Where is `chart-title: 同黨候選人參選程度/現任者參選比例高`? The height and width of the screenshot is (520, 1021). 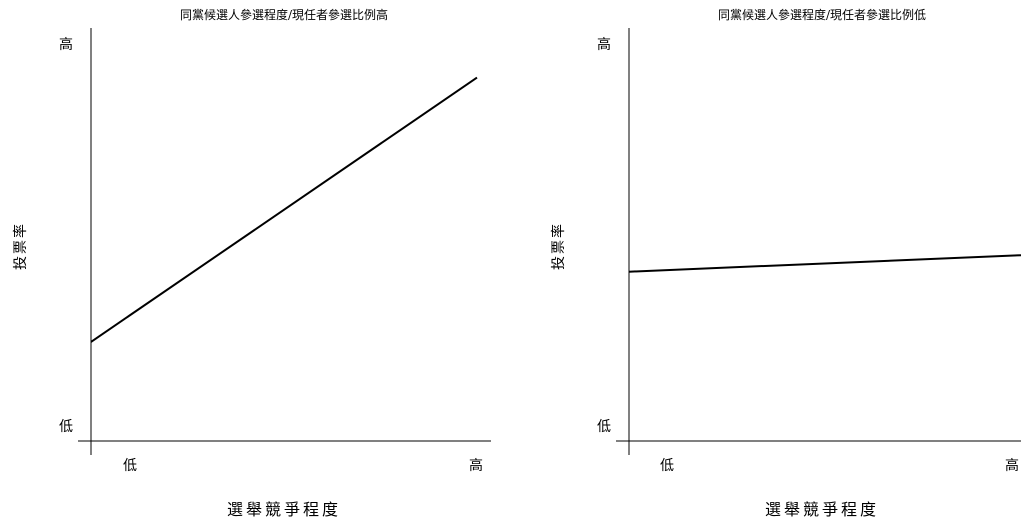 chart-title: 同黨候選人參選程度/現任者參選比例高 is located at coordinates (284, 15).